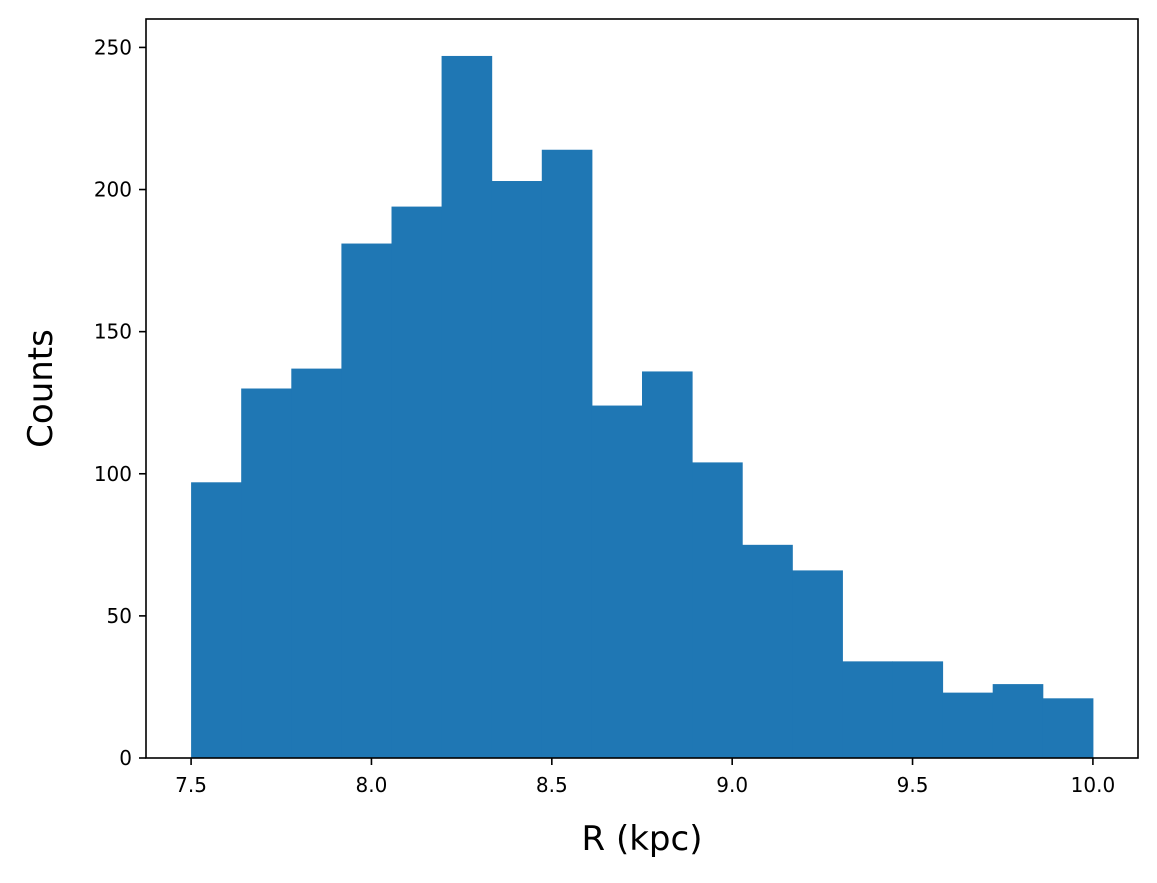 The height and width of the screenshot is (883, 1157). I want to click on x-axis: 7.5 8.0 8.5 9.0 9.5 10.0, so click(645, 777).